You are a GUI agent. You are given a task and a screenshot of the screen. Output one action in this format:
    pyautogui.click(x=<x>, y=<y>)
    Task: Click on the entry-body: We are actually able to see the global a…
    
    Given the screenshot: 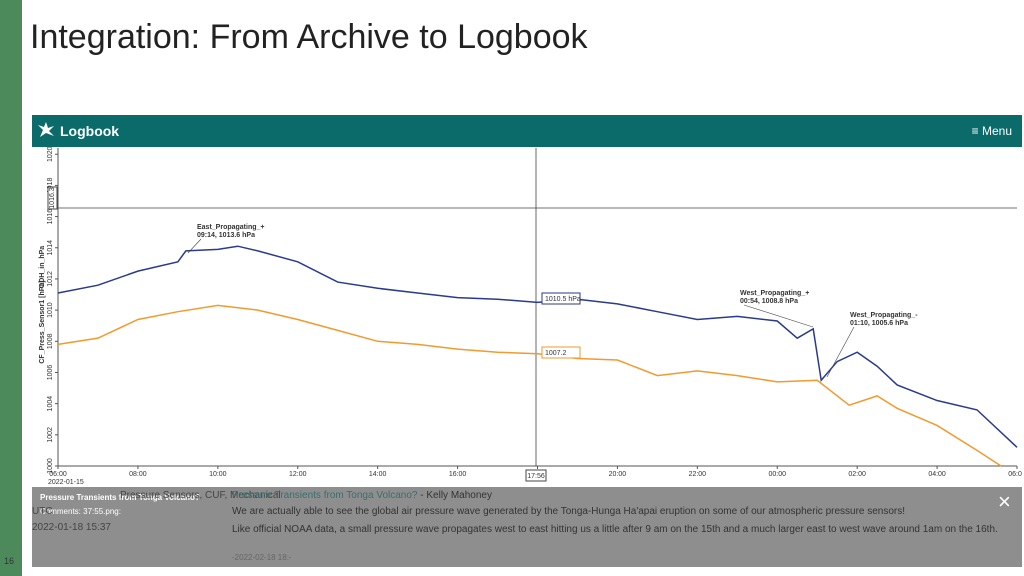 What is the action you would take?
    pyautogui.click(x=569, y=511)
    